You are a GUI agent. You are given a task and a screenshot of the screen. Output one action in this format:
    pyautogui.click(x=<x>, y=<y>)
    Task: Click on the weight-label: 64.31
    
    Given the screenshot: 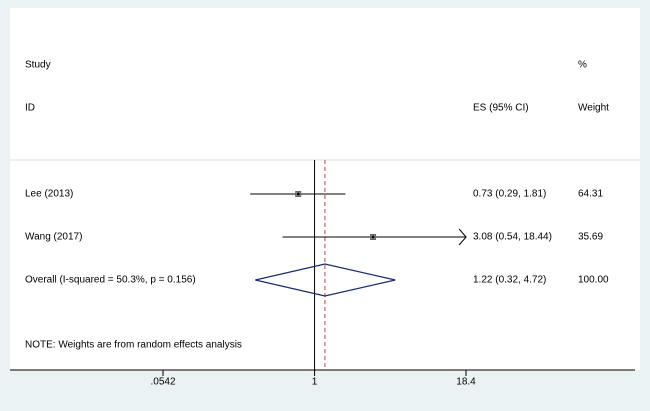 What is the action you would take?
    pyautogui.click(x=590, y=194)
    